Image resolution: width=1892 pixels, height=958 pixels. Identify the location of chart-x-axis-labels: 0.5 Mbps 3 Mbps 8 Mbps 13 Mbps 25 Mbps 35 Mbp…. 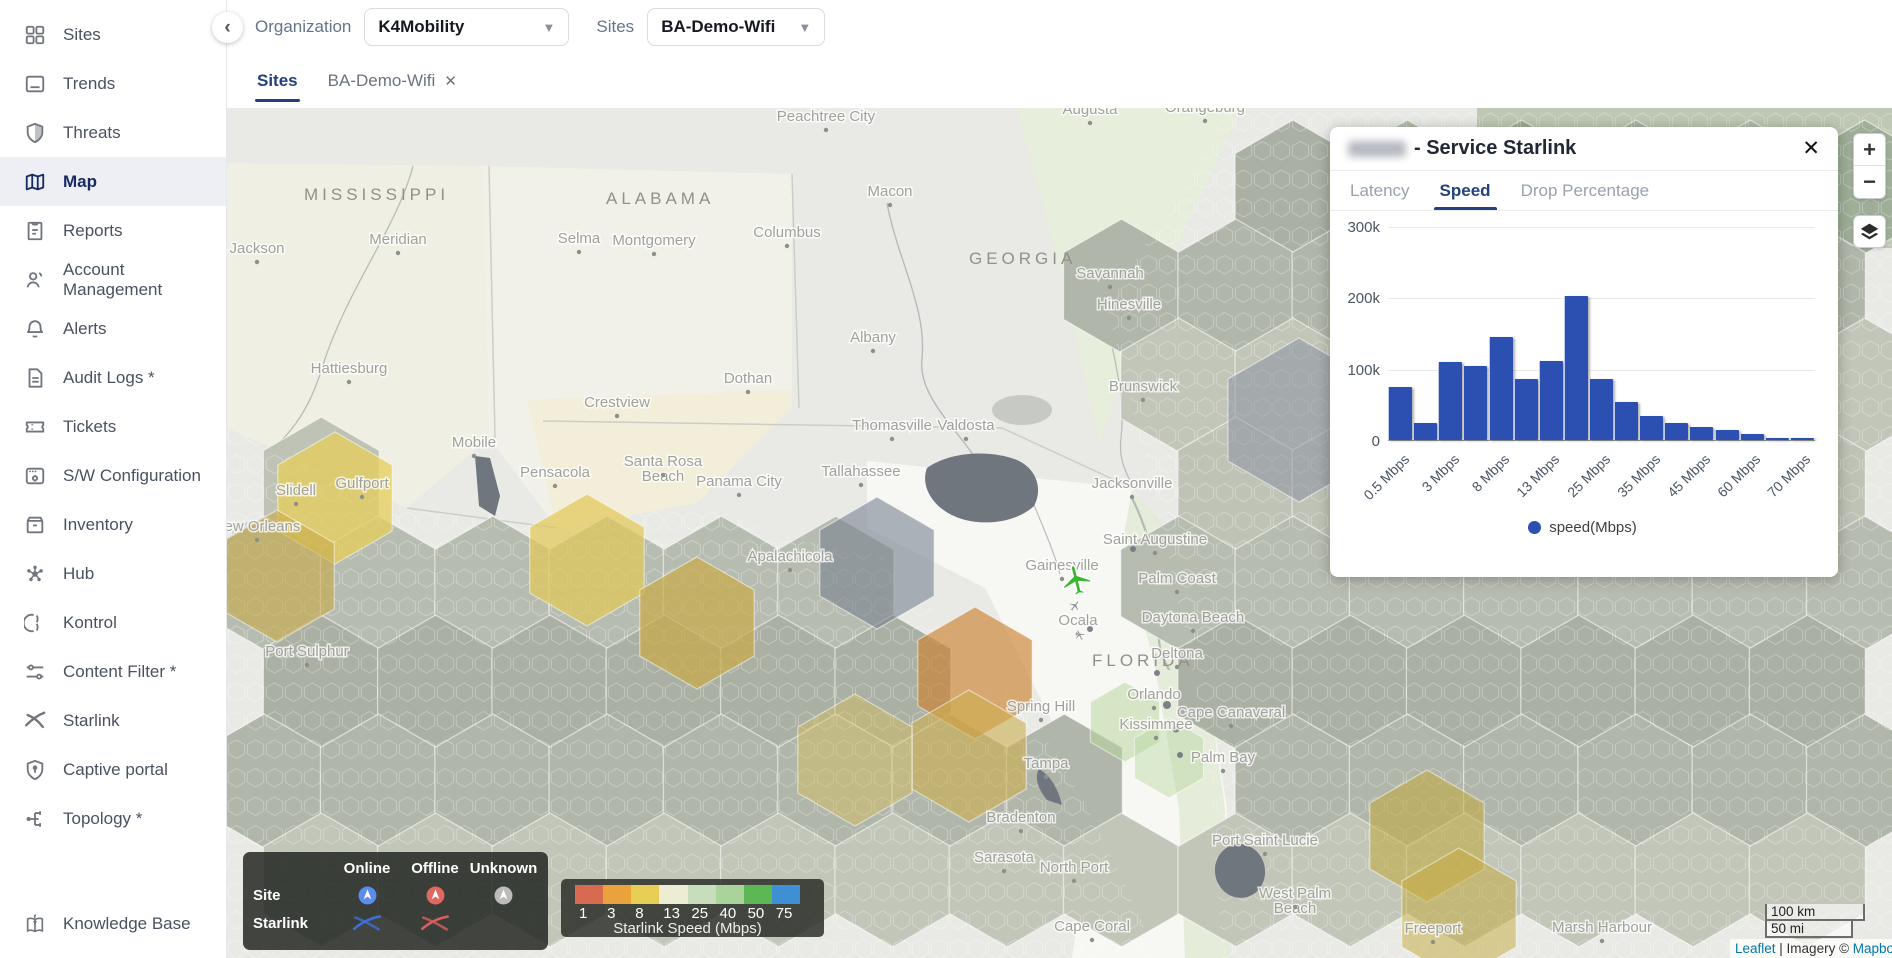
(1592, 474).